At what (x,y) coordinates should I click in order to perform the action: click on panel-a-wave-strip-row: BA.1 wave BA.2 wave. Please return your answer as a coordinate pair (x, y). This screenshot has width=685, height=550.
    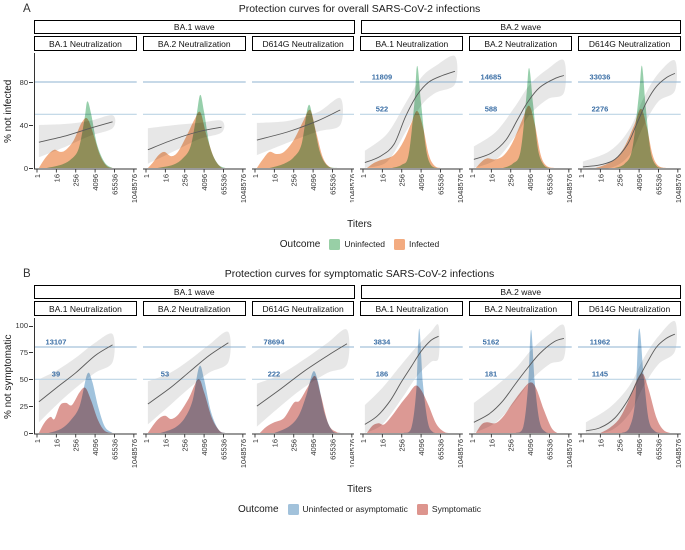
    Looking at the image, I should click on (357, 27).